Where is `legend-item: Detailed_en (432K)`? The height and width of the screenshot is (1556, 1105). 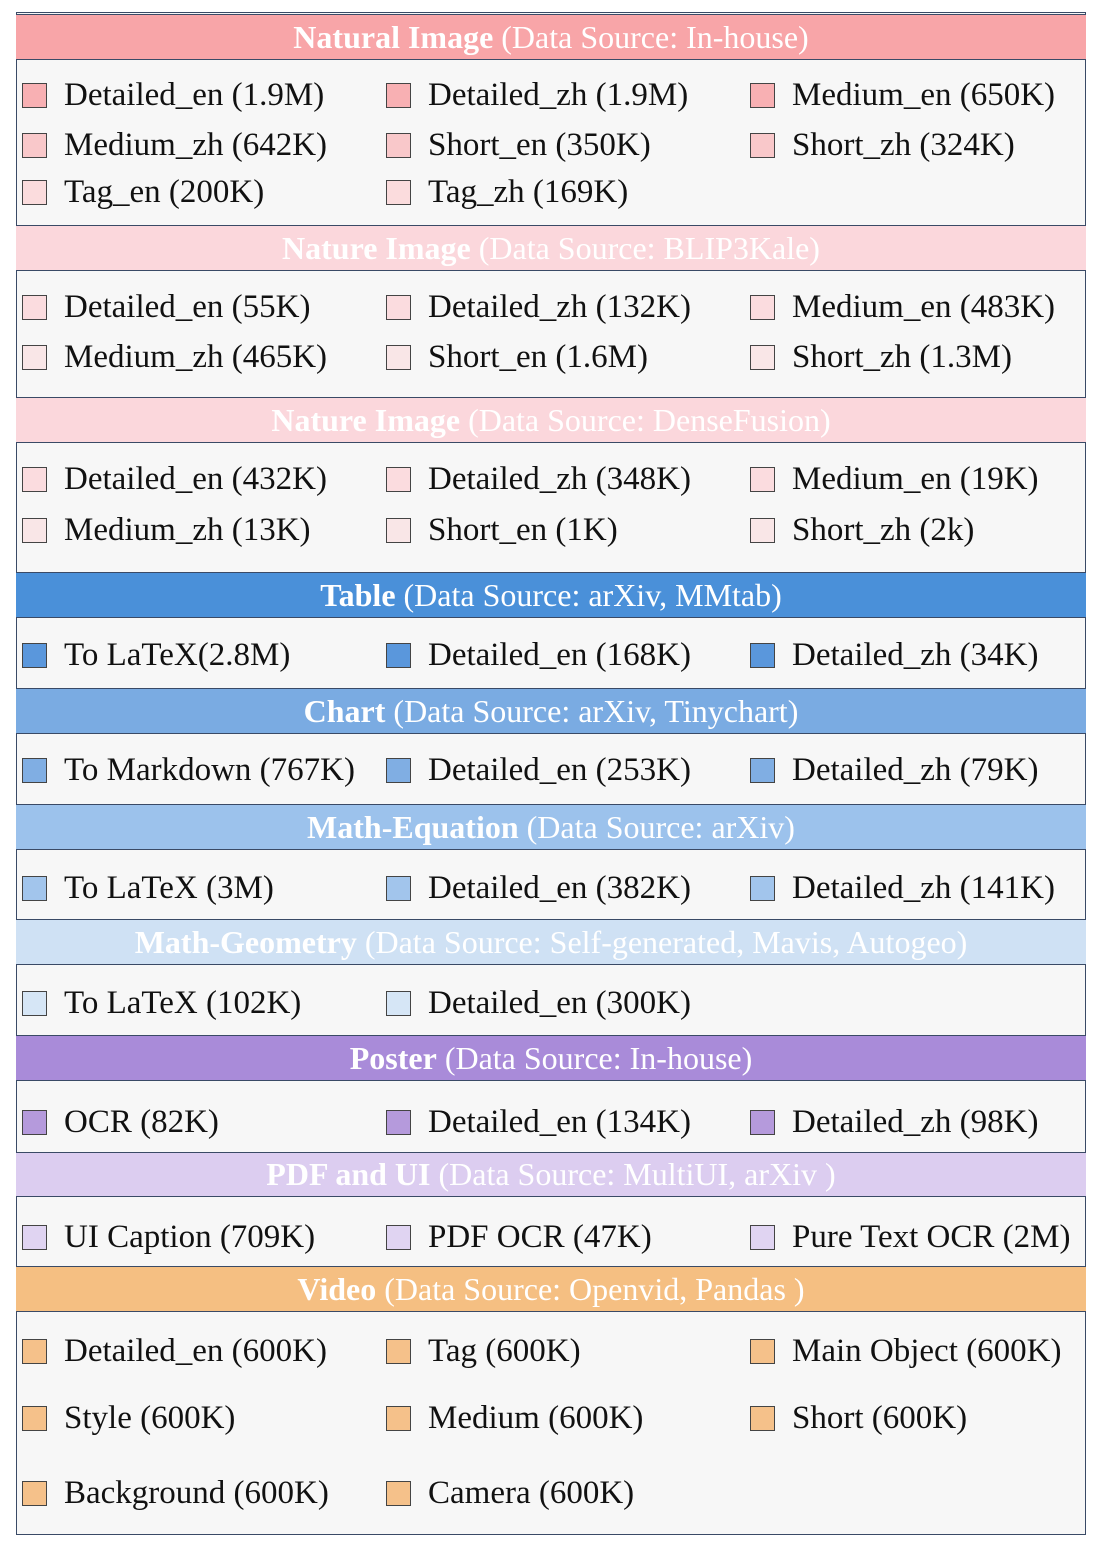 legend-item: Detailed_en (432K) is located at coordinates (174, 479).